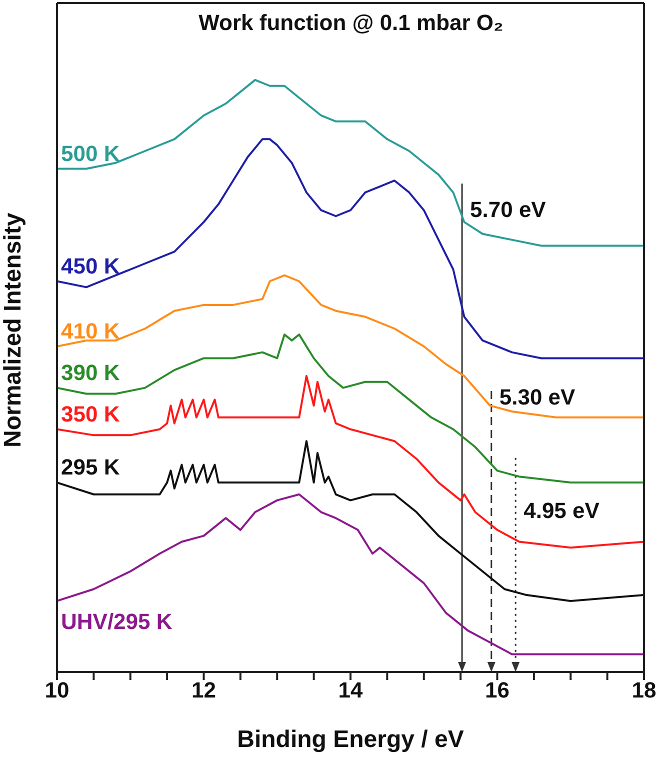 The width and height of the screenshot is (667, 761). What do you see at coordinates (13, 330) in the screenshot?
I see `y-axis-title: Normalized Intensity` at bounding box center [13, 330].